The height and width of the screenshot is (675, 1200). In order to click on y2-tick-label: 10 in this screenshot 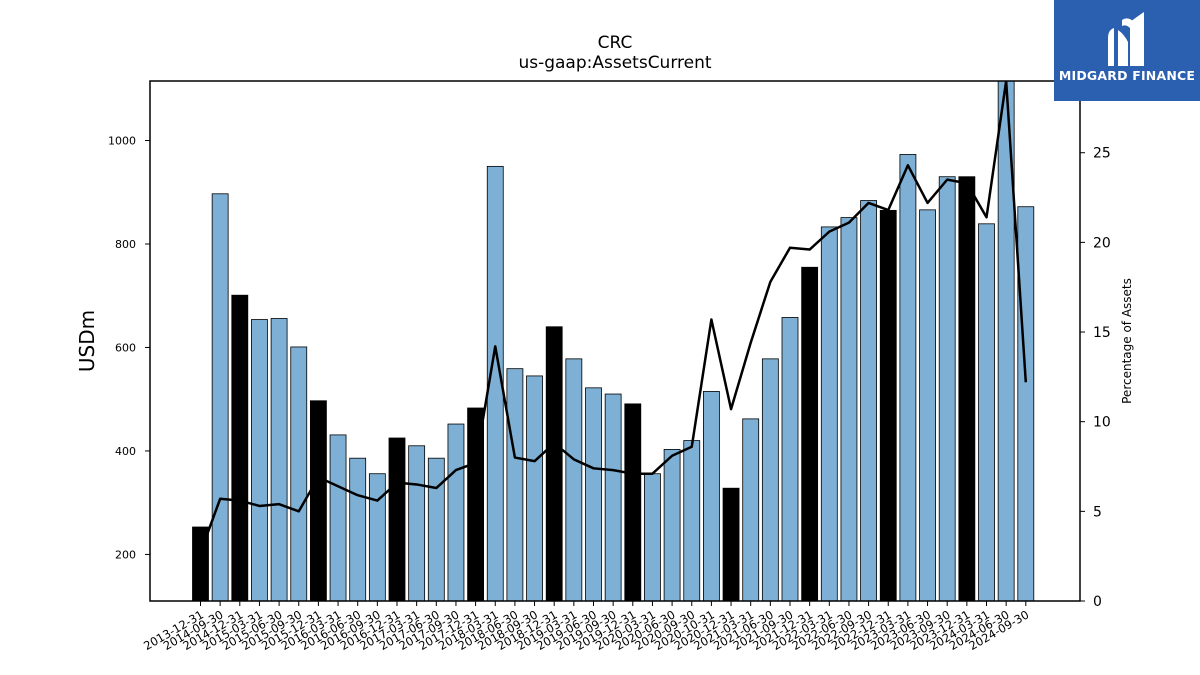, I will do `click(1102, 423)`.